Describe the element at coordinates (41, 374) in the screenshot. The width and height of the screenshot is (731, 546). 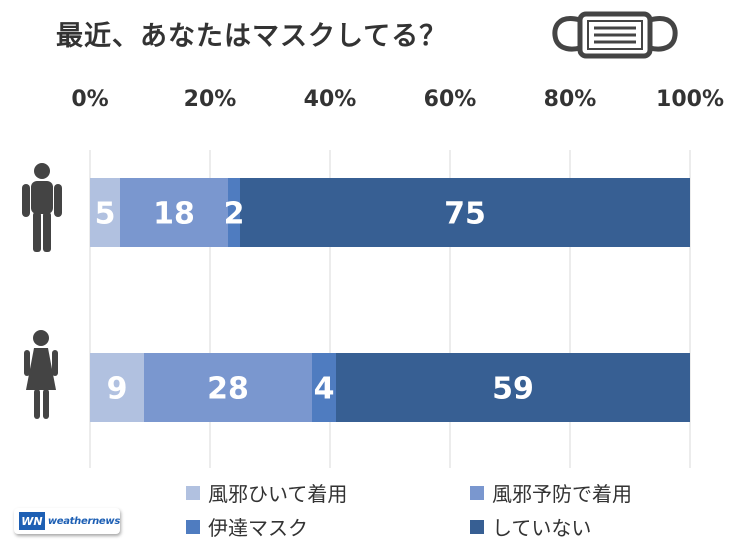
I see `female-figure-icon` at that location.